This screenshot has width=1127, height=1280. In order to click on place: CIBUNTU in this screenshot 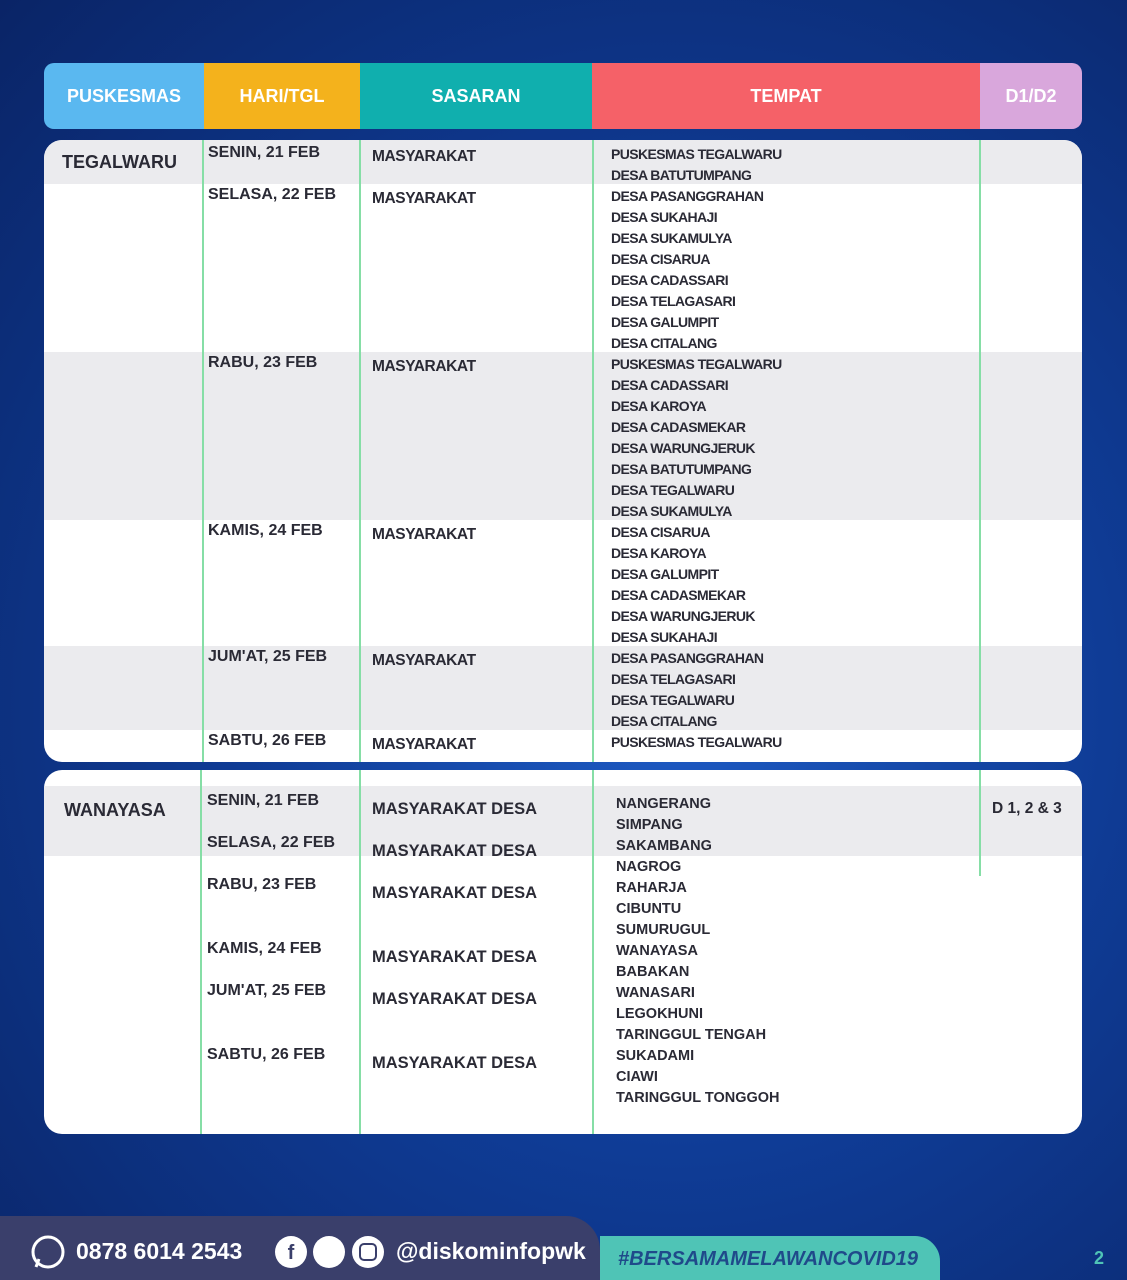, I will do `click(649, 909)`.